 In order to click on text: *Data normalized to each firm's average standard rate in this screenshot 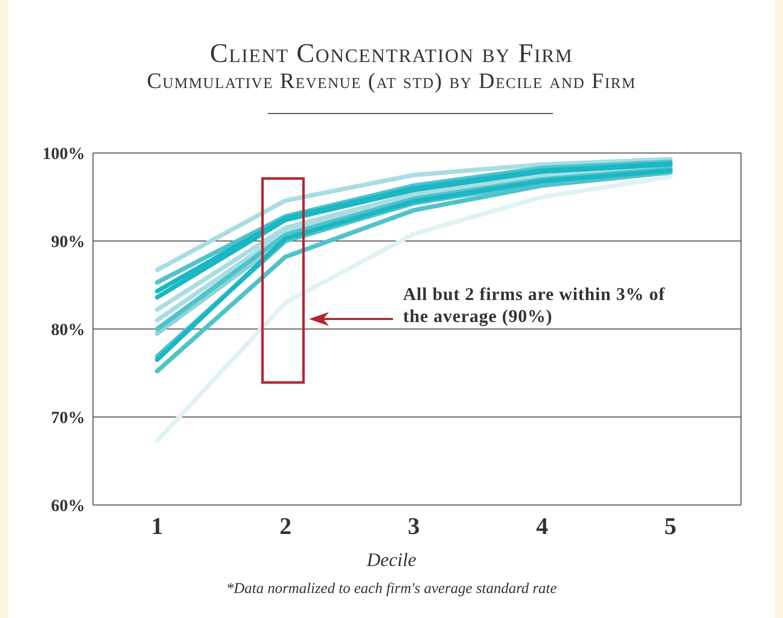, I will do `click(391, 589)`.